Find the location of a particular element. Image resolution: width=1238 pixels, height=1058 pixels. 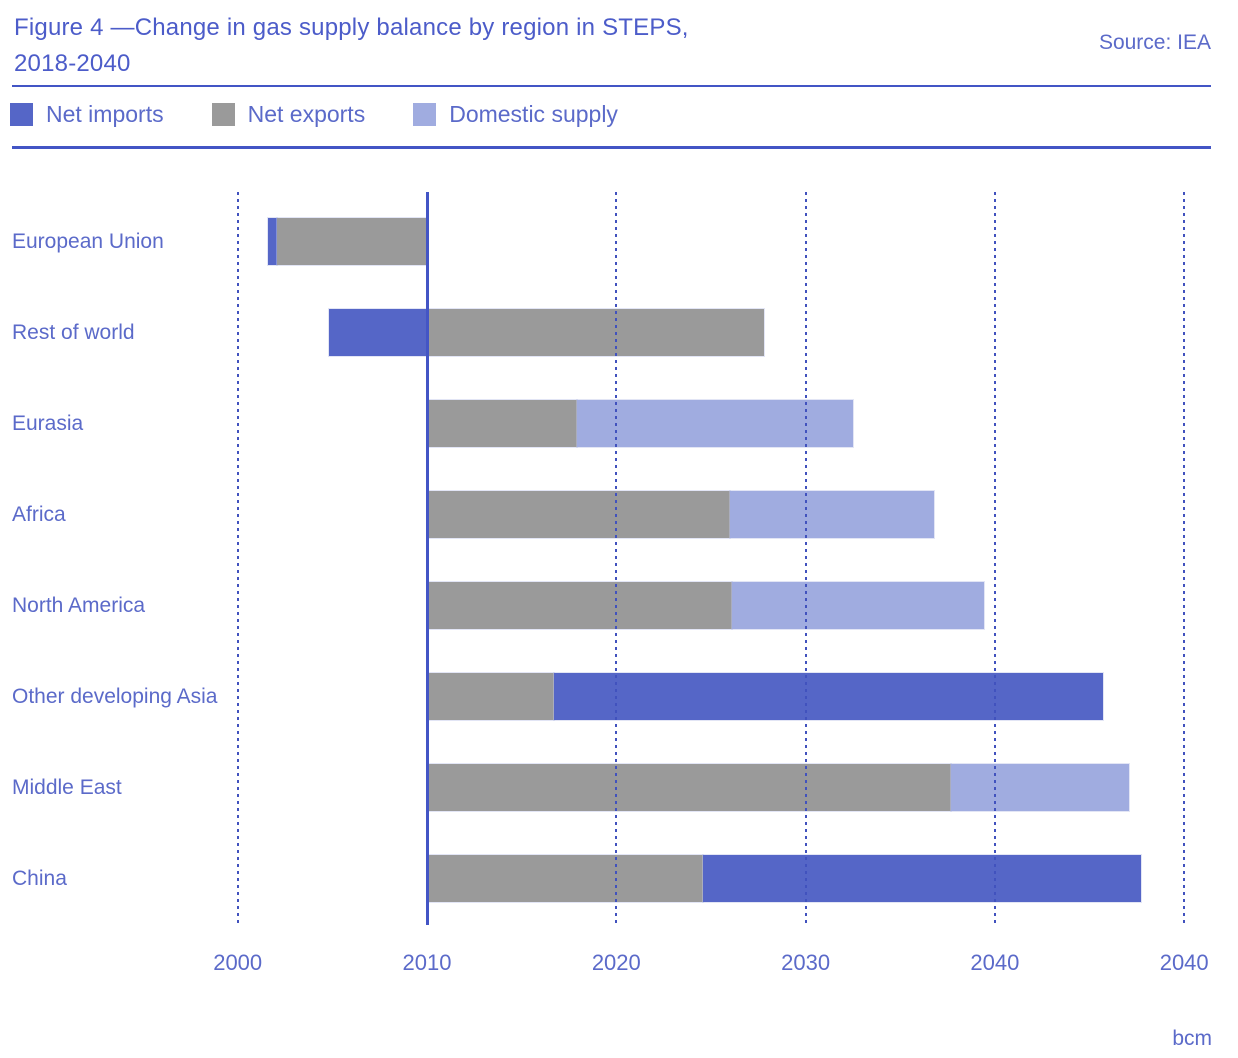

x-tick-label: 2000 is located at coordinates (238, 962).